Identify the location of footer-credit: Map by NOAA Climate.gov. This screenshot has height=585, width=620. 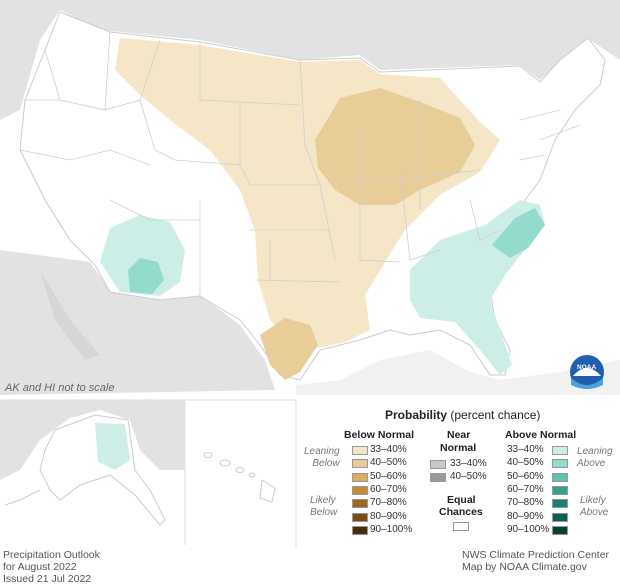
(524, 567).